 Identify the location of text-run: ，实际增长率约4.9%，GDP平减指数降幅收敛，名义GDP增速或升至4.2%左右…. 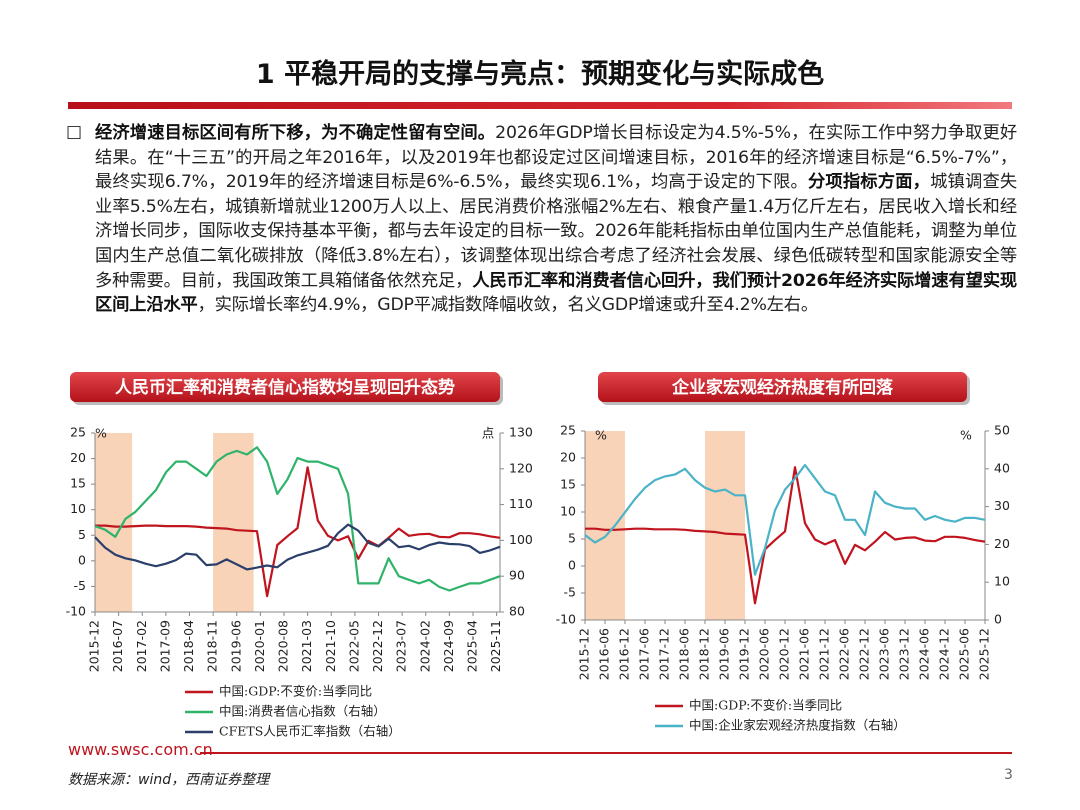
(508, 305).